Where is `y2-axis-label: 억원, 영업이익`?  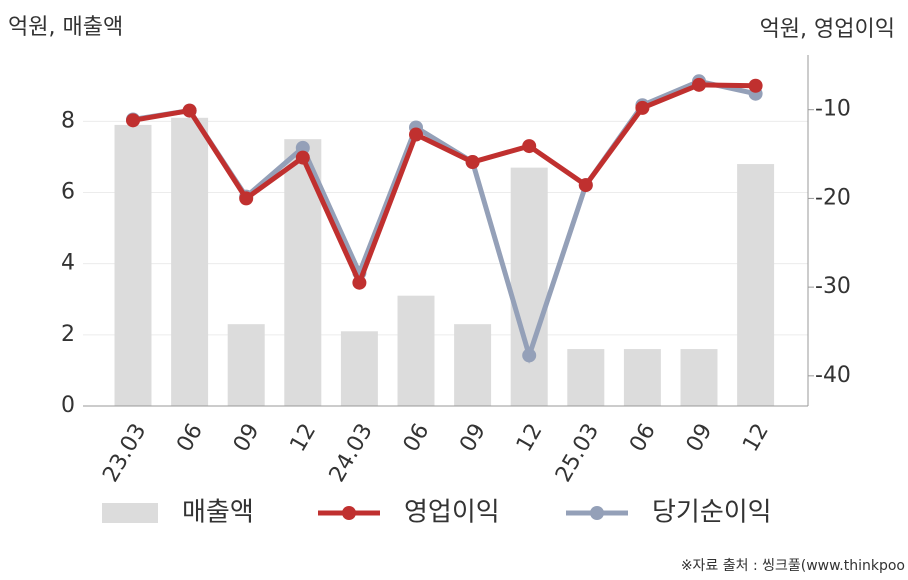 y2-axis-label: 억원, 영업이익 is located at coordinates (827, 29).